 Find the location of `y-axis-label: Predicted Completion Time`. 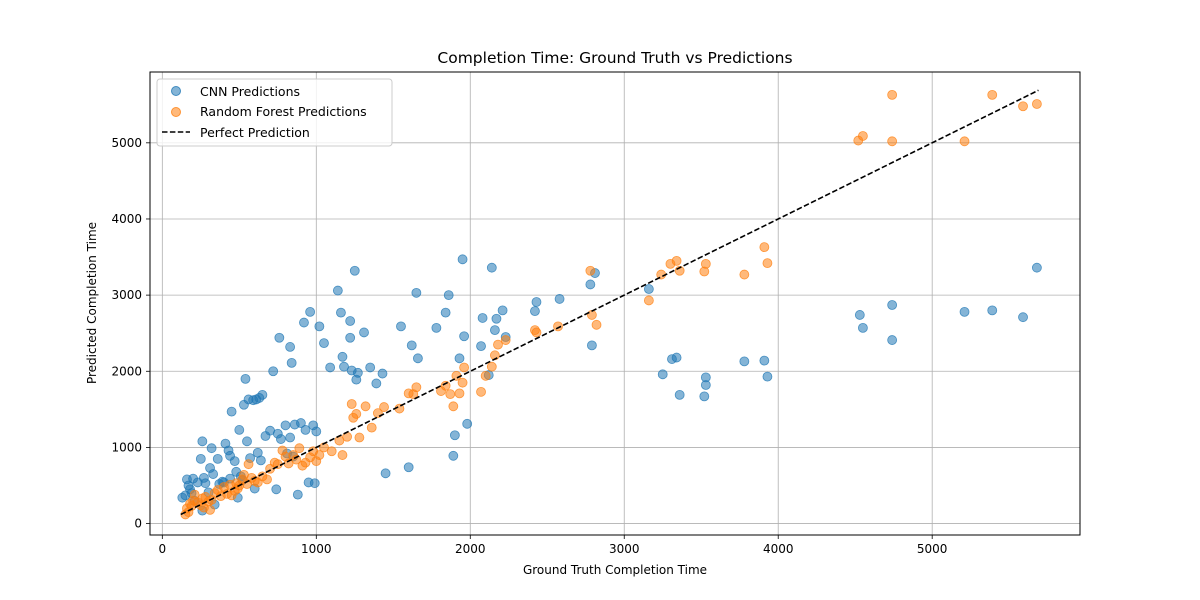

y-axis-label: Predicted Completion Time is located at coordinates (92, 303).